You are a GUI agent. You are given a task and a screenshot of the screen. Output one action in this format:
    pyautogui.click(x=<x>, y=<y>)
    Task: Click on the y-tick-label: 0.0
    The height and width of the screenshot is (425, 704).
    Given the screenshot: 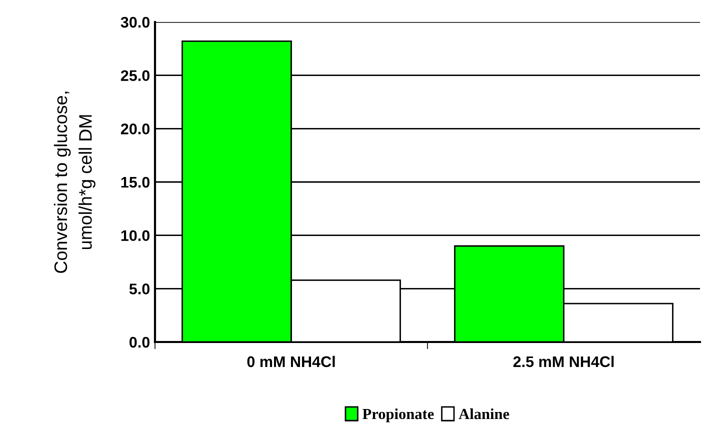 What is the action you would take?
    pyautogui.click(x=140, y=342)
    